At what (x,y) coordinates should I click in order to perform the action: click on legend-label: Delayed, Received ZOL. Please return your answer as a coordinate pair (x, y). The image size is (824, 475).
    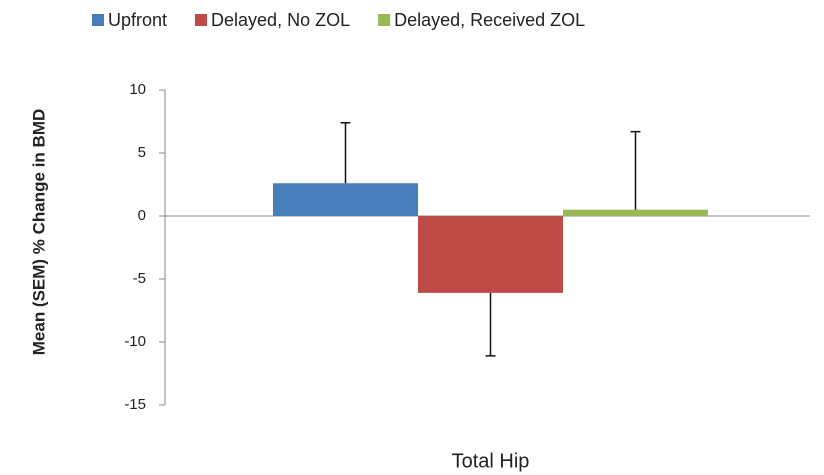
    Looking at the image, I should click on (489, 20).